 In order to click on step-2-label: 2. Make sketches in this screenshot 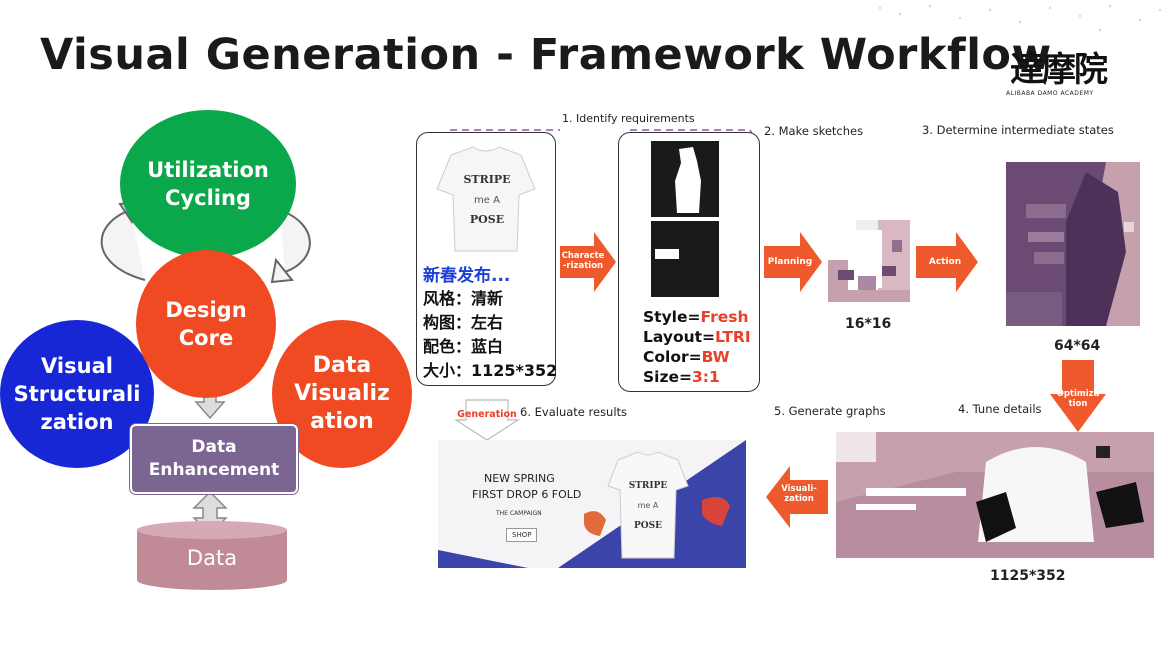, I will do `click(814, 131)`.